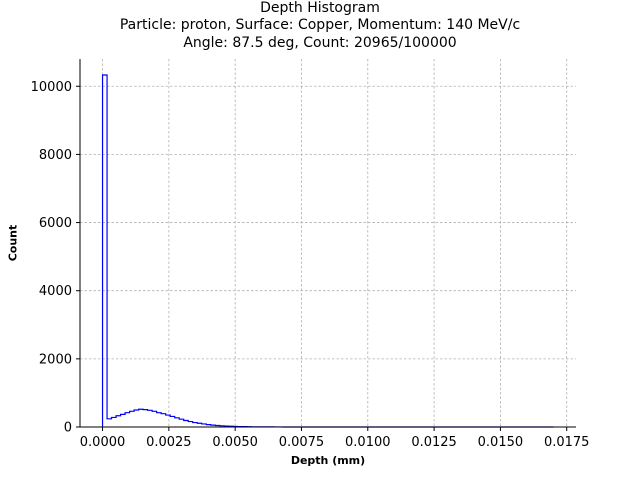  What do you see at coordinates (13, 243) in the screenshot?
I see `y-axis-label: Count` at bounding box center [13, 243].